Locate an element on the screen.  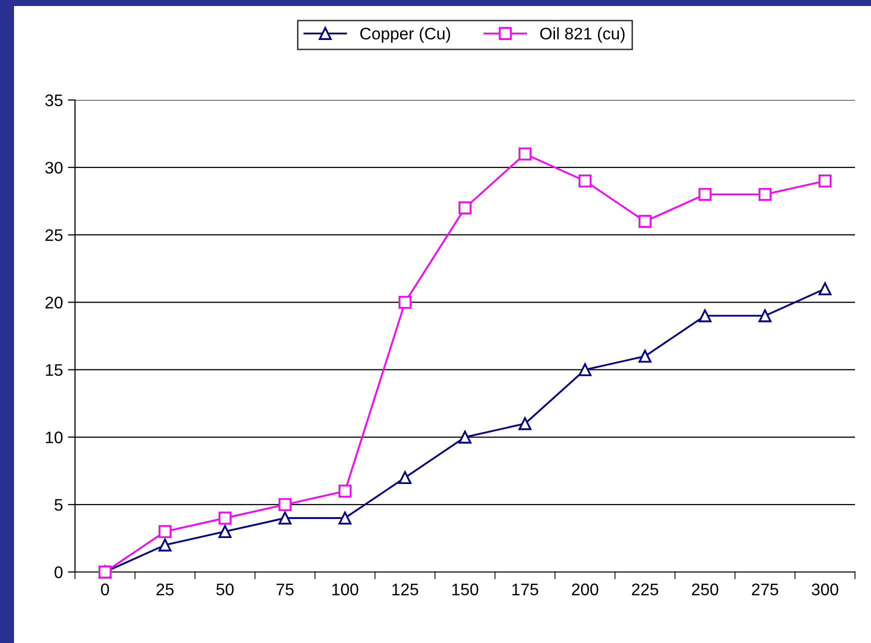
x-tick-label: 100 is located at coordinates (345, 590).